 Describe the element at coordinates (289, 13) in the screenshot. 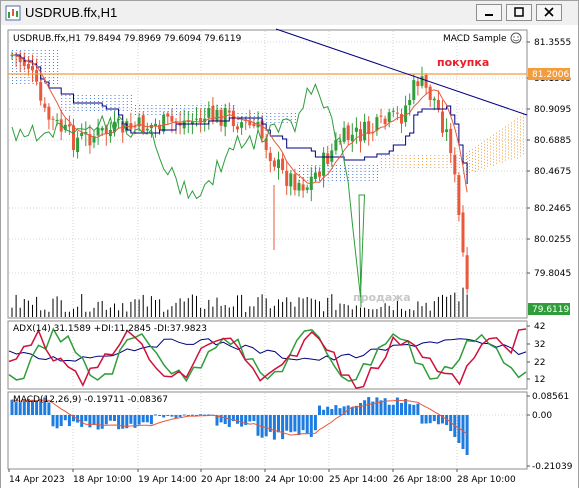

I see `title-bar: USDRUB.ffx,H1` at that location.